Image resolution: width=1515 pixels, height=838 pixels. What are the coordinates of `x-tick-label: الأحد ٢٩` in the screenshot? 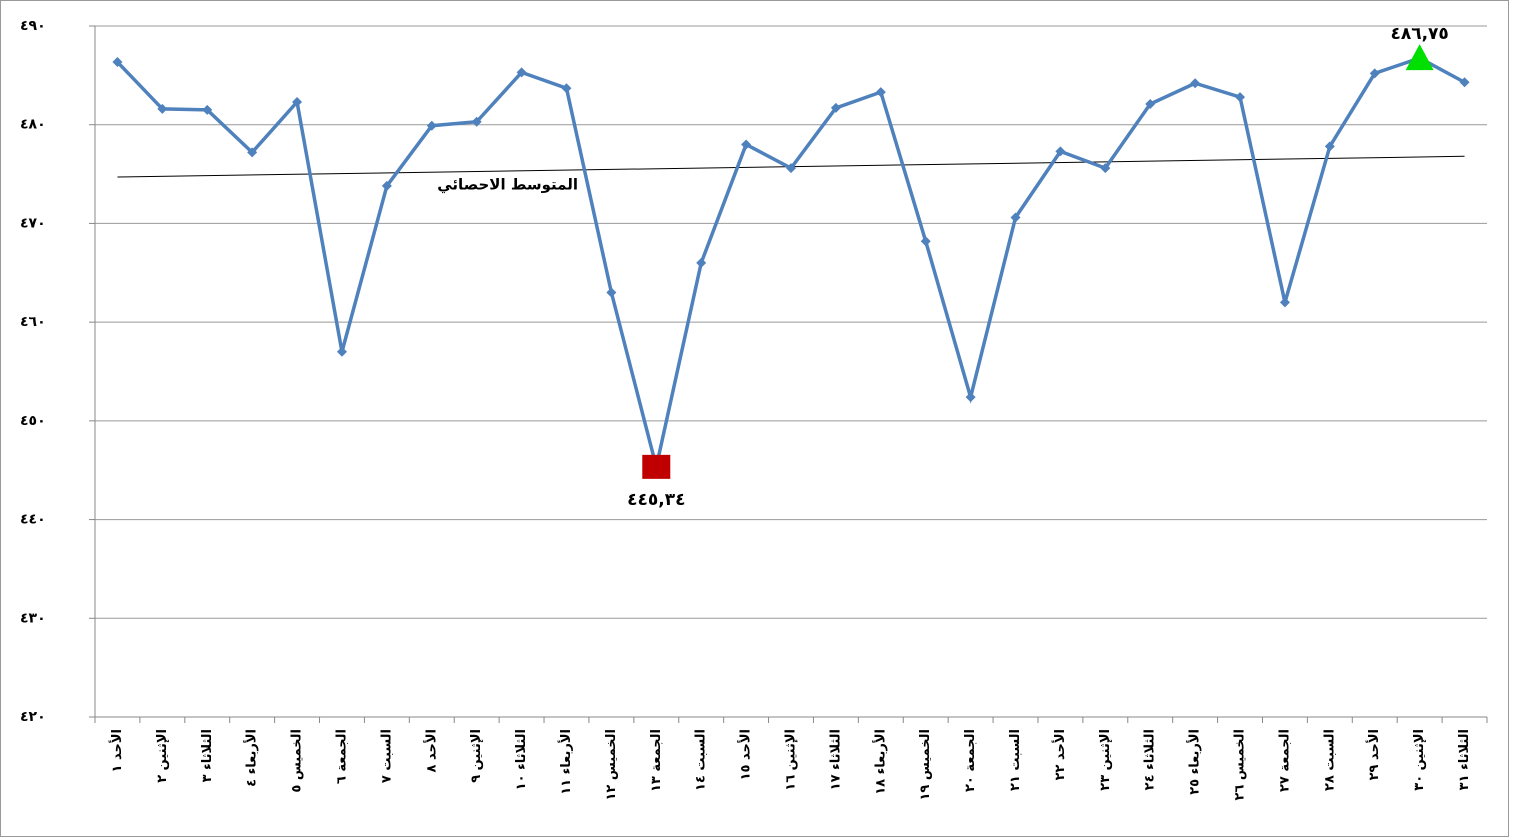 It's located at (1373, 754).